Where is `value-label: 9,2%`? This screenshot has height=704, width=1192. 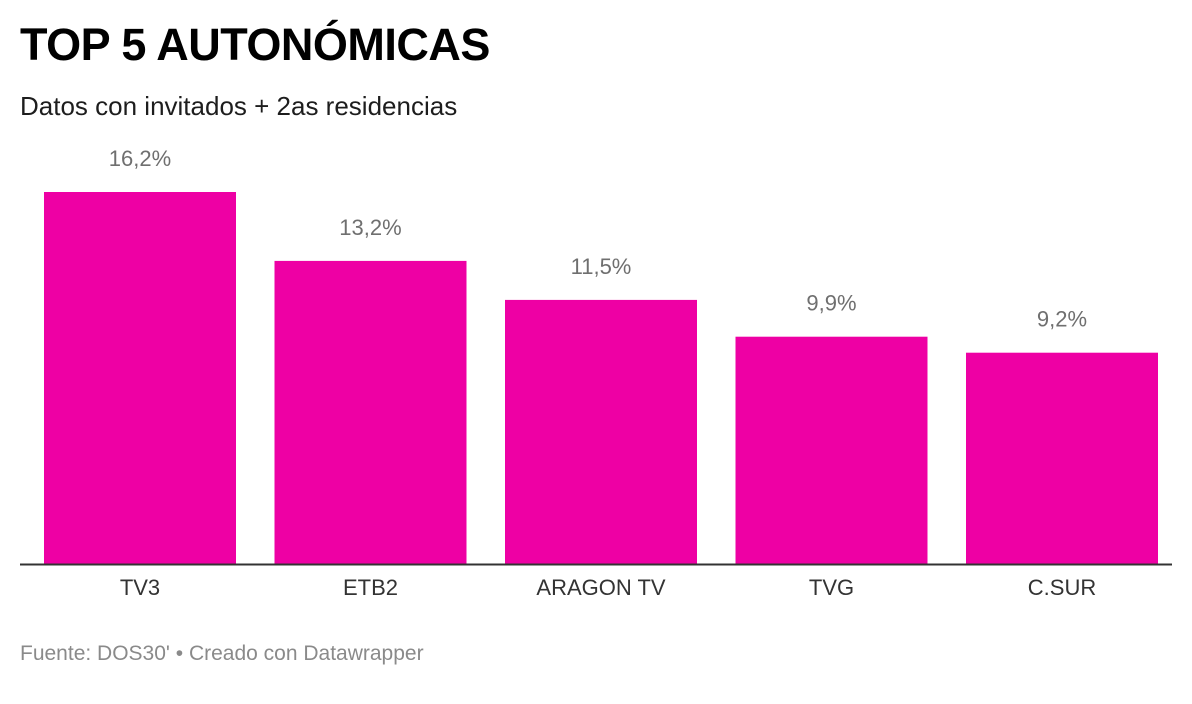 value-label: 9,2% is located at coordinates (1062, 319).